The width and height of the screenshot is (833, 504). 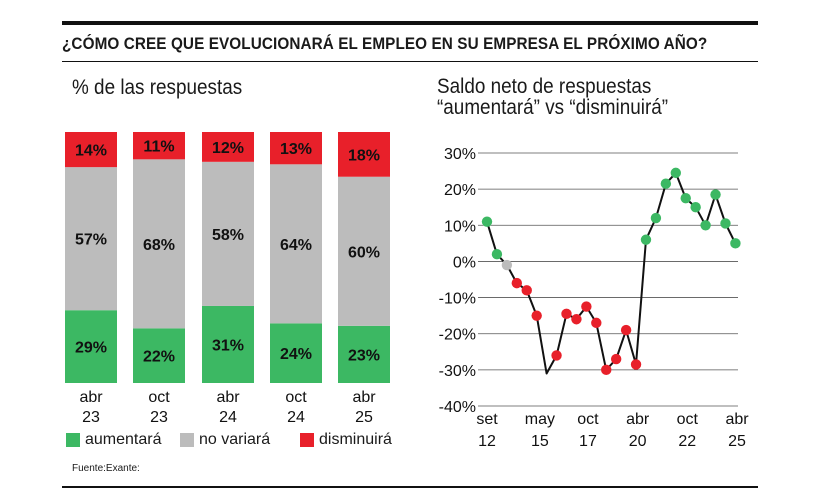 What do you see at coordinates (159, 397) in the screenshot?
I see `bar-category-label-2-line-1: oct` at bounding box center [159, 397].